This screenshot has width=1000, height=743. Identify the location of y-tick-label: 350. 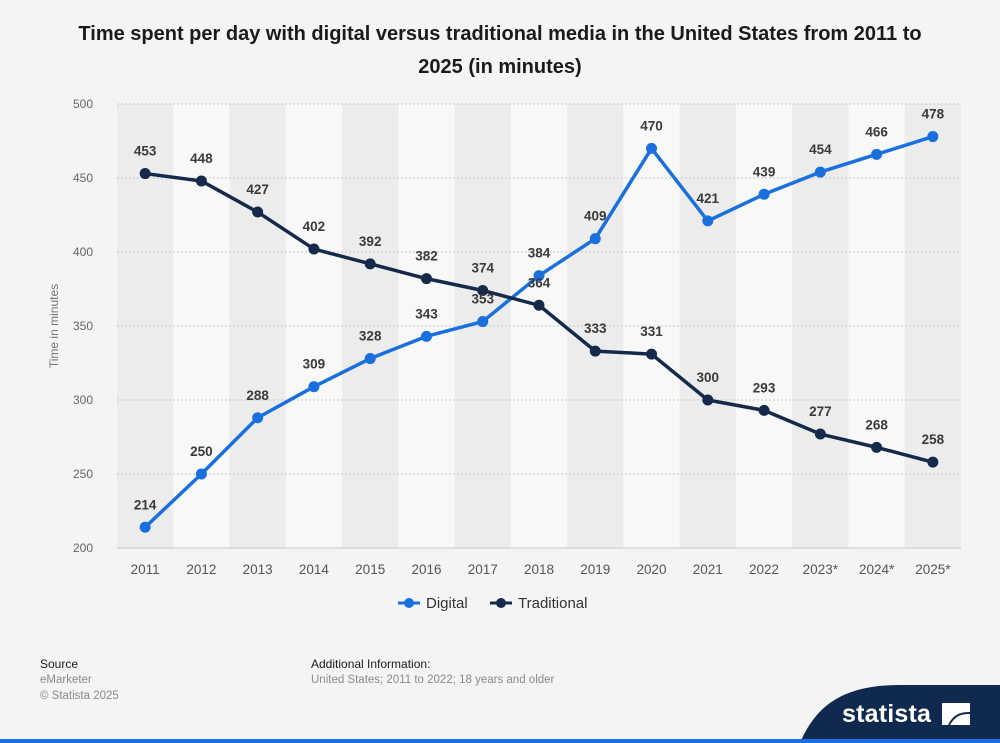
(83, 326).